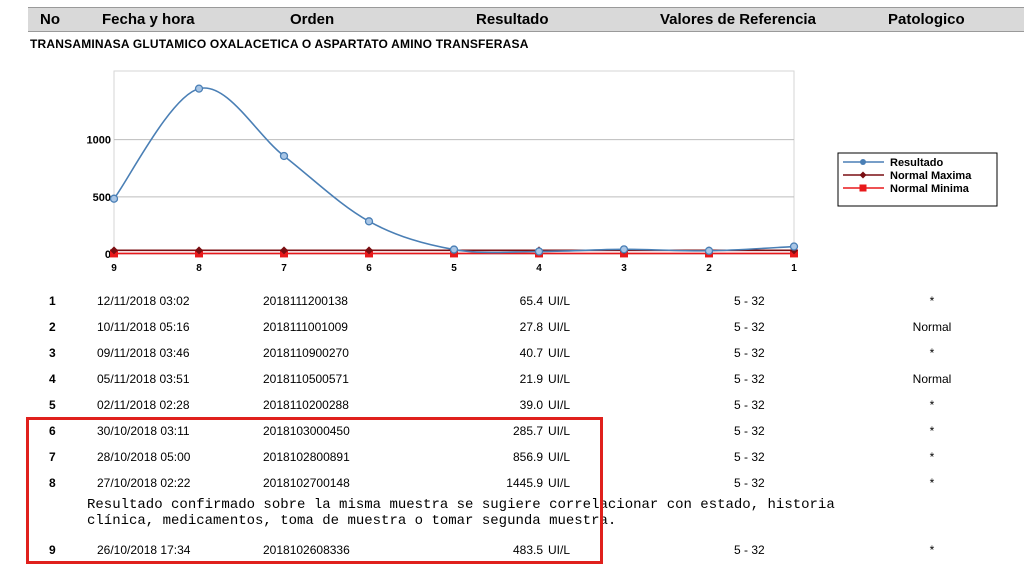 The width and height of the screenshot is (1024, 576). What do you see at coordinates (52, 353) in the screenshot?
I see `cell-no: 3` at bounding box center [52, 353].